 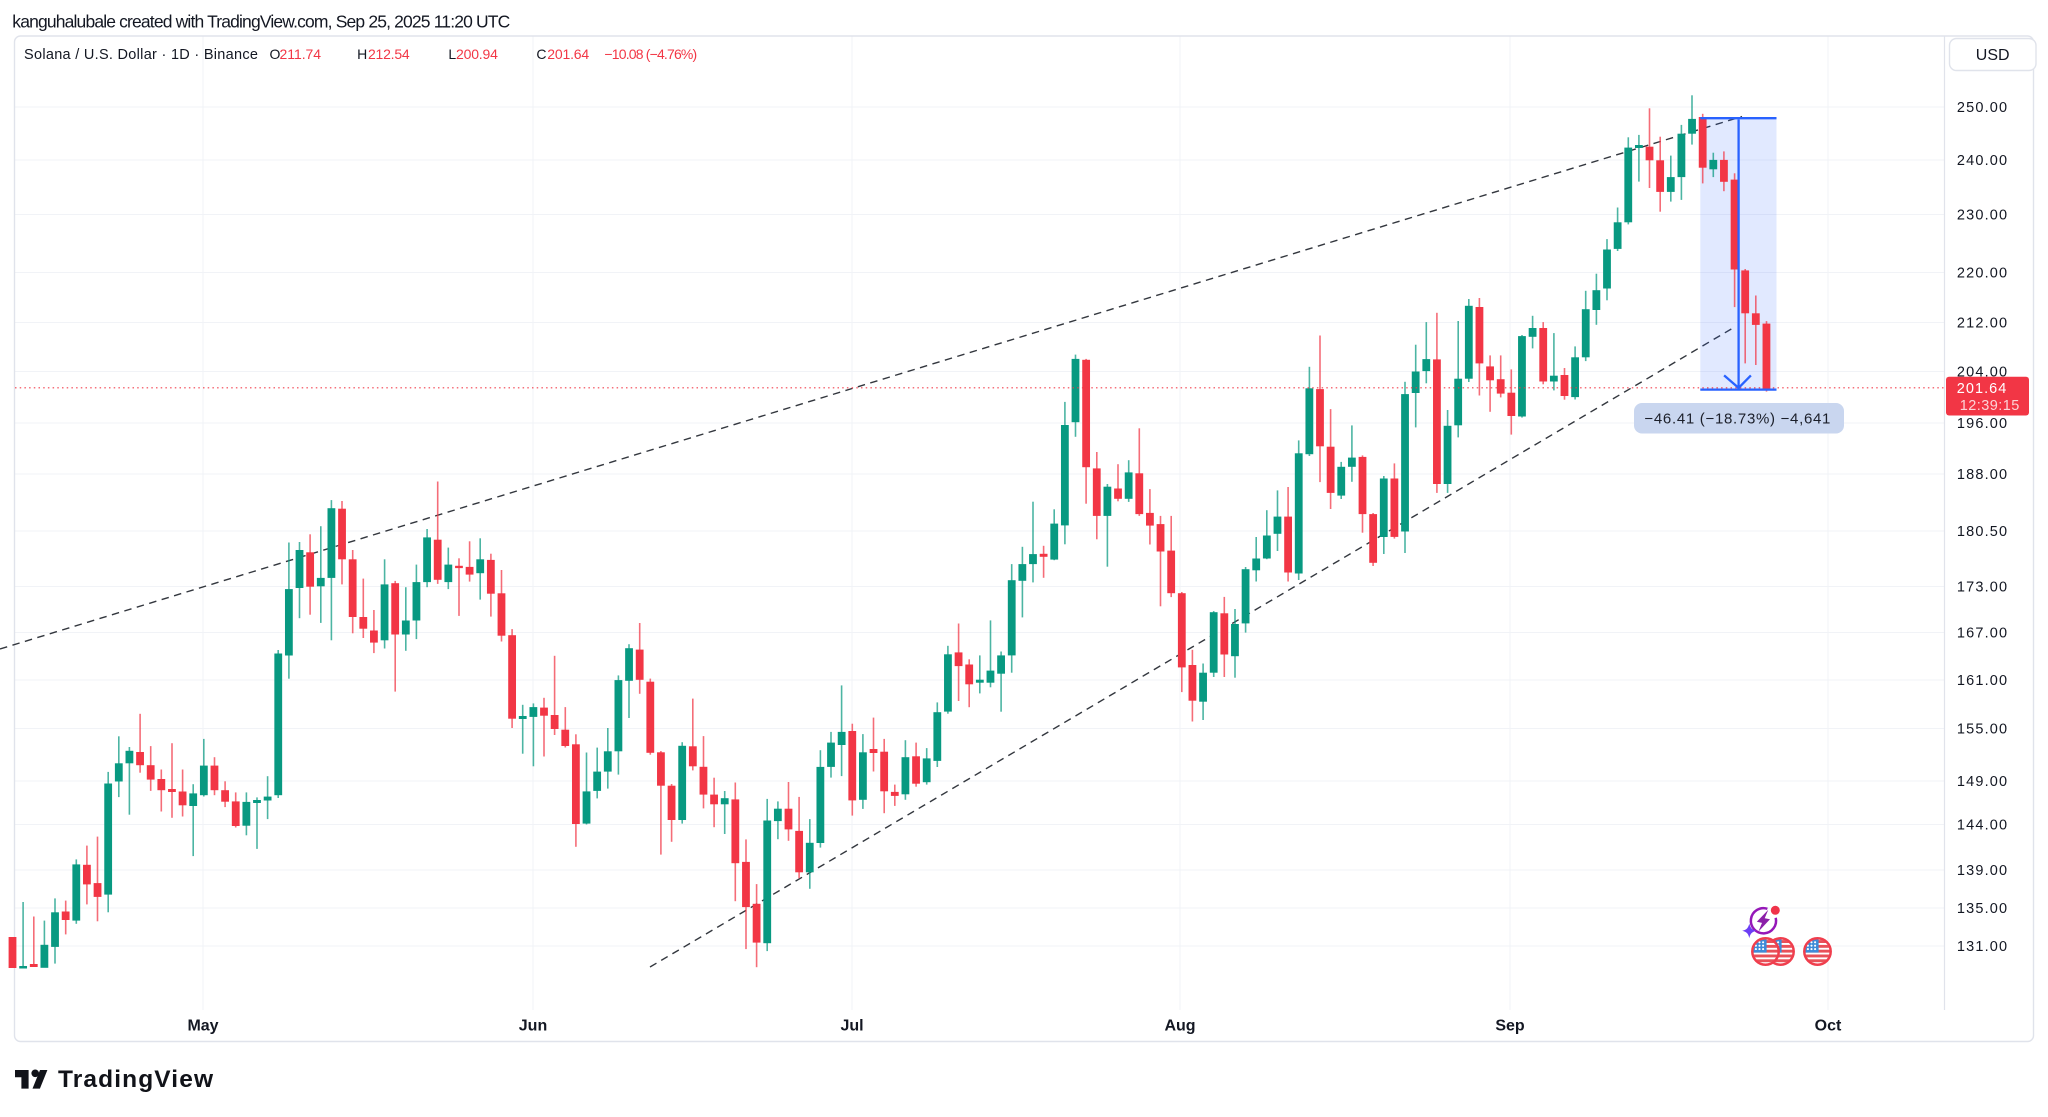 I want to click on svg-text: Jul, so click(x=851, y=1026).